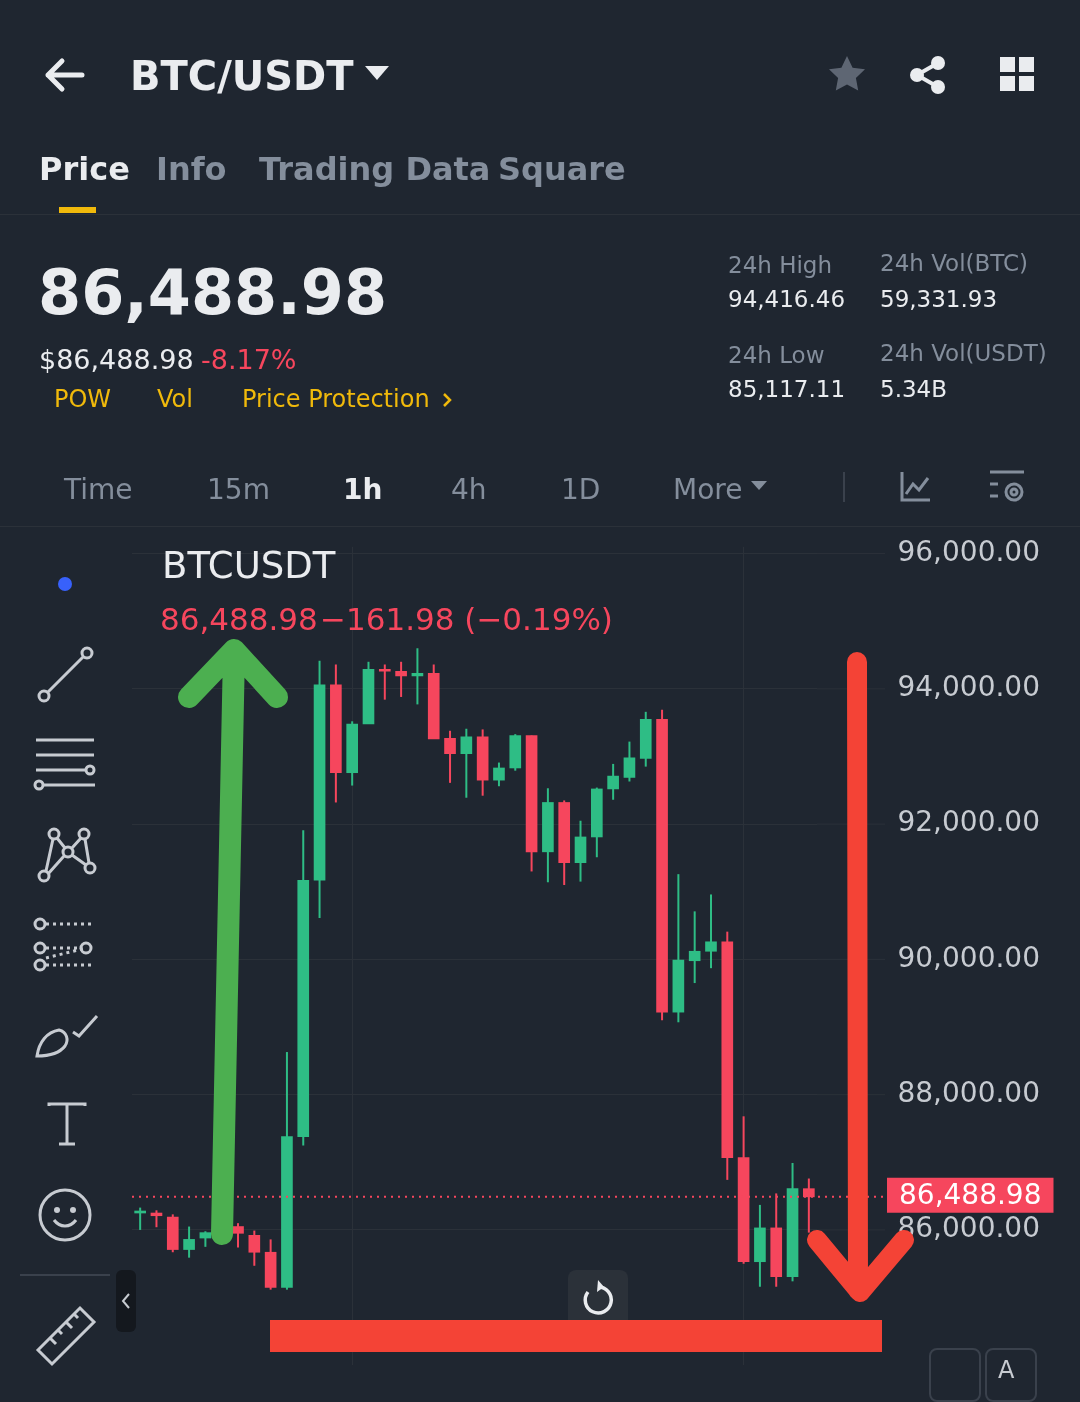  I want to click on text: Vol, so click(175, 399).